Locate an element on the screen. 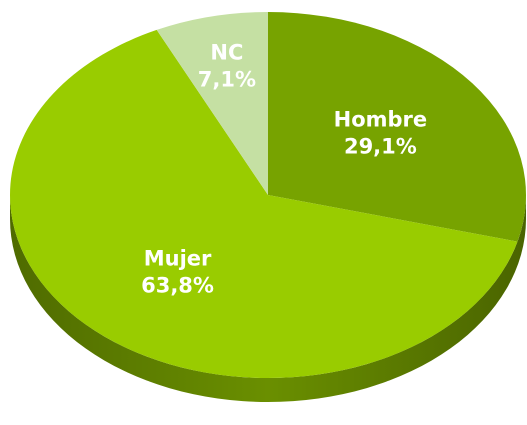 The image size is (527, 425). slice-category: Hombre is located at coordinates (381, 120).